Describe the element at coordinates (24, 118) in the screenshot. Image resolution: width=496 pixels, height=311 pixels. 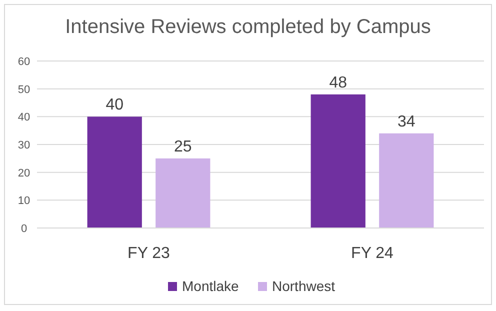
I see `y-tick-label: 40` at that location.